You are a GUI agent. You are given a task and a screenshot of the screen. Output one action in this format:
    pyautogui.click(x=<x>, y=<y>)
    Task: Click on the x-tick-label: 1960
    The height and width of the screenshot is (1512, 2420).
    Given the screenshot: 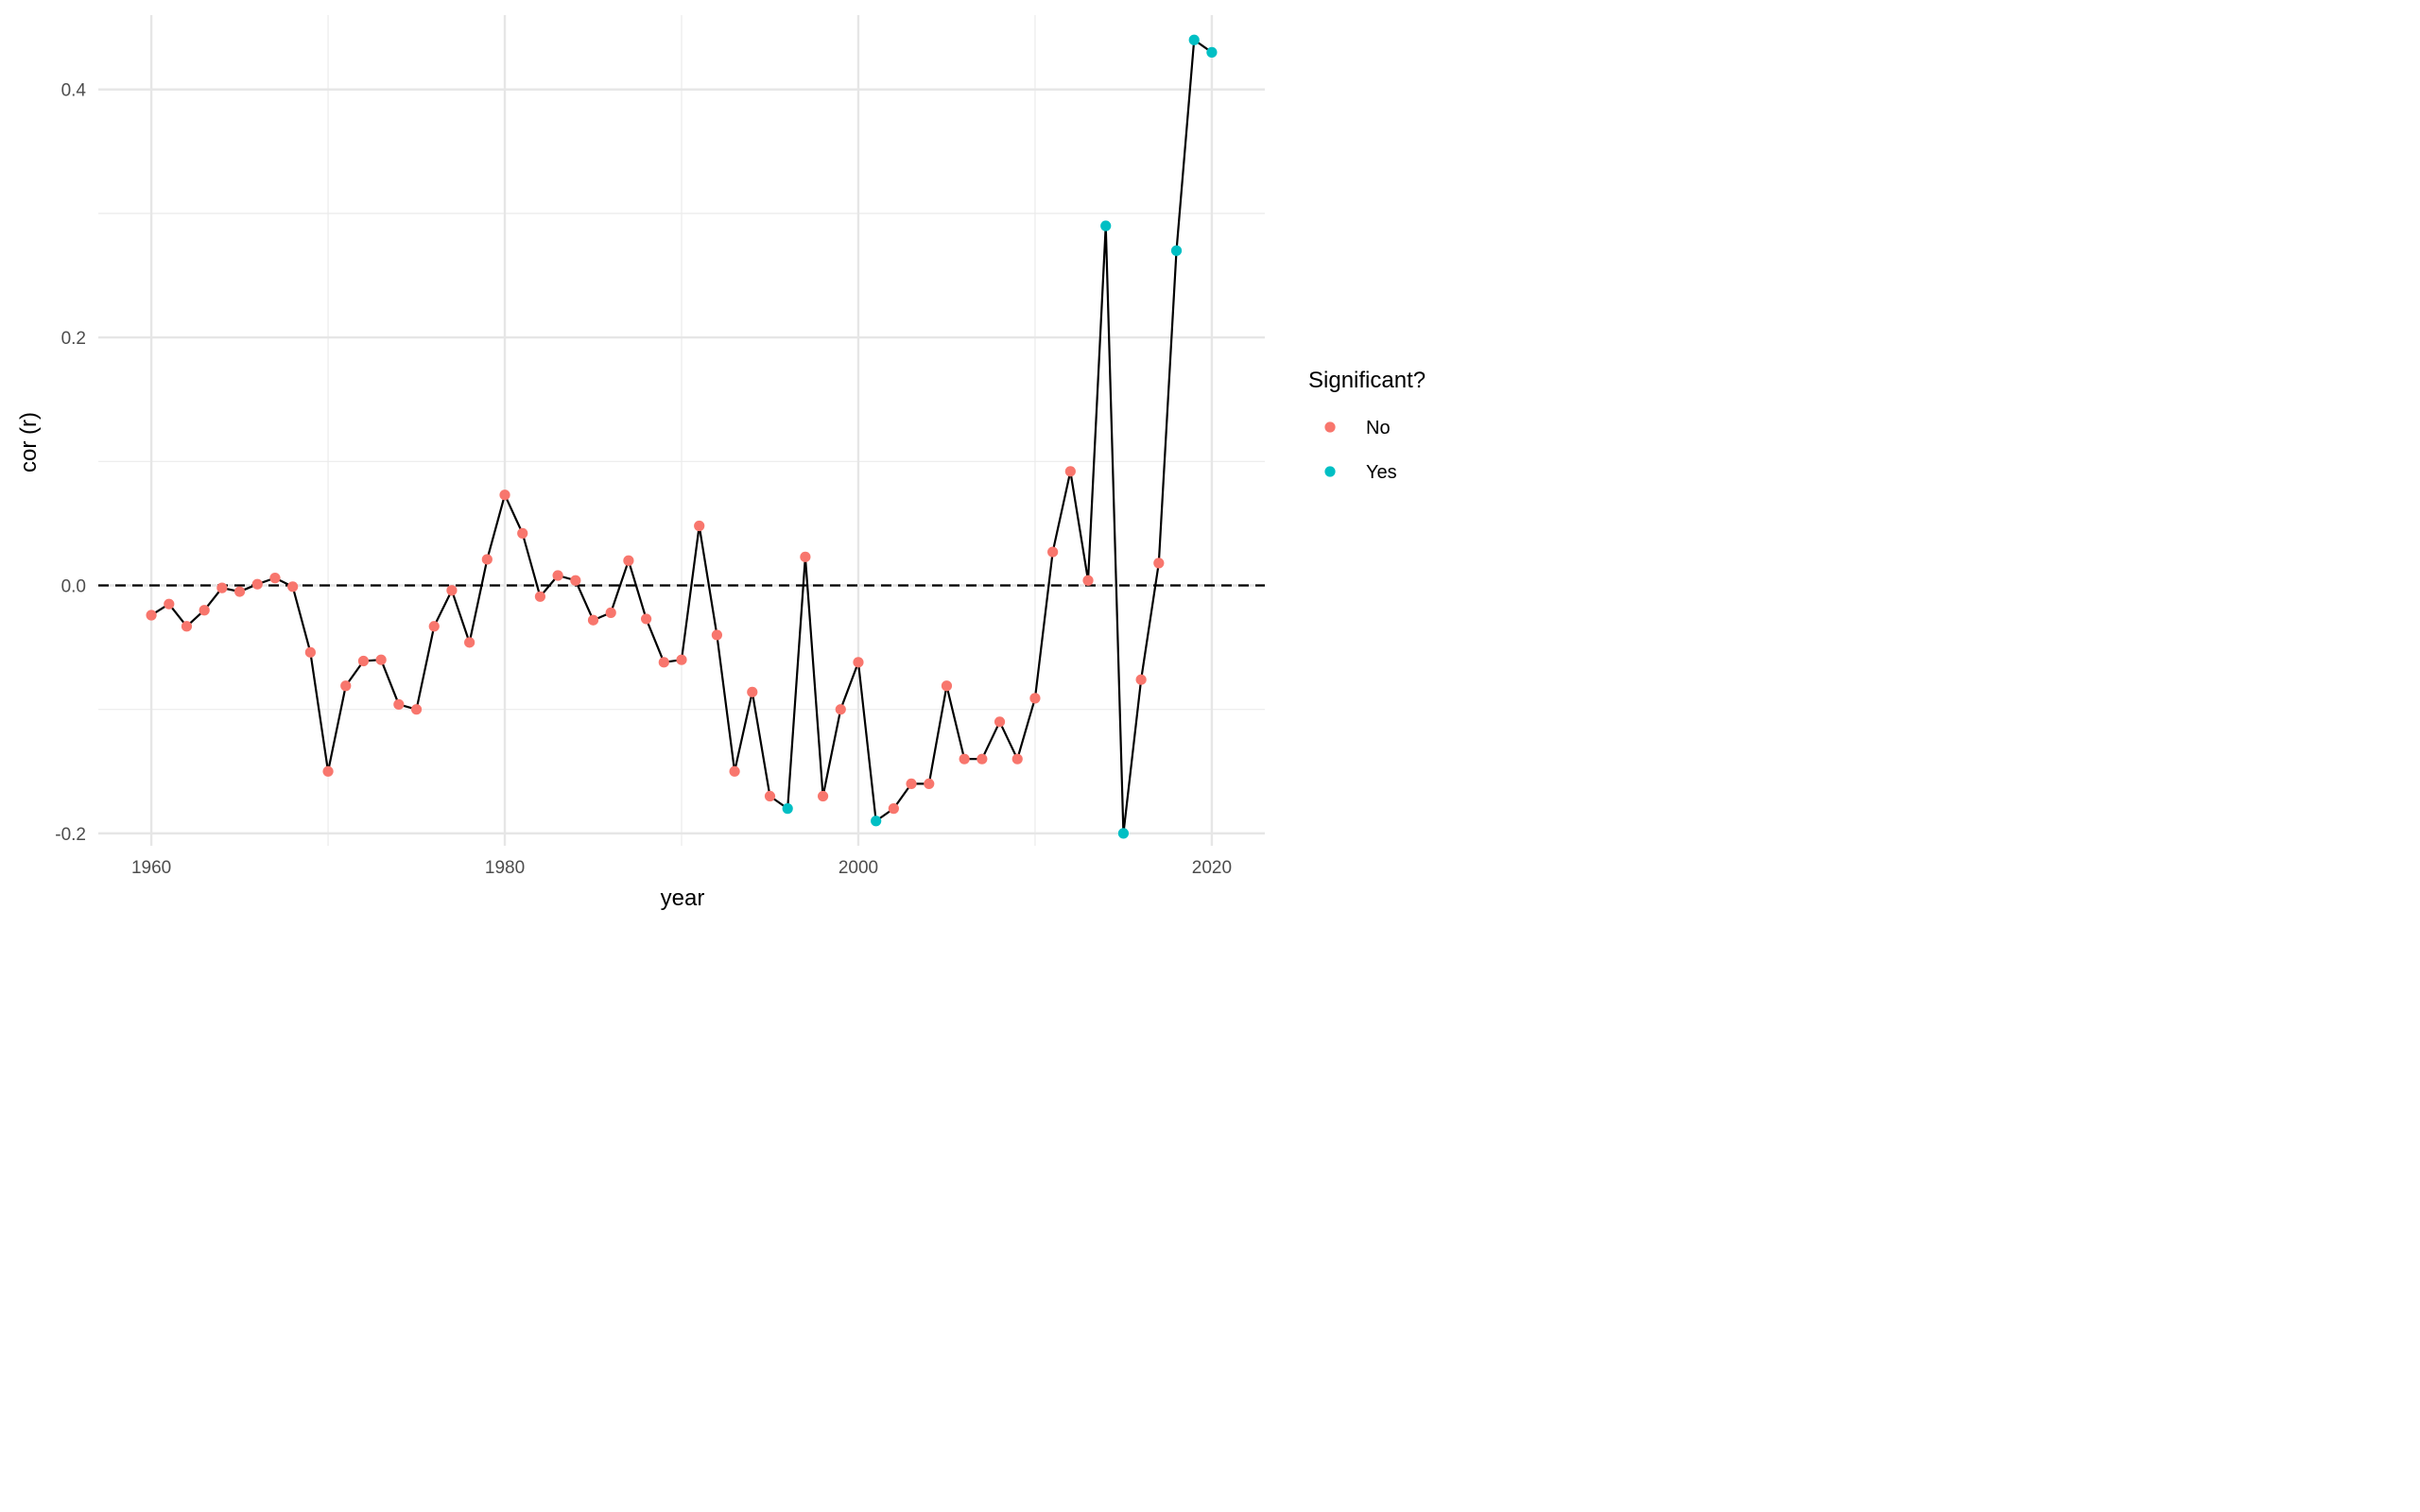 What is the action you would take?
    pyautogui.click(x=151, y=868)
    